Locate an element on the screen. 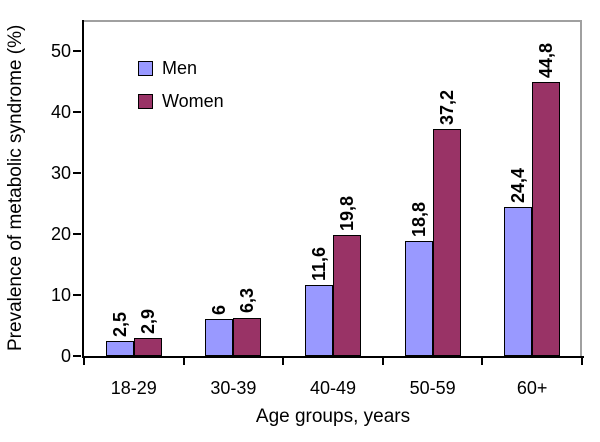 This screenshot has width=600, height=442. bar-men-60+ is located at coordinates (518, 281).